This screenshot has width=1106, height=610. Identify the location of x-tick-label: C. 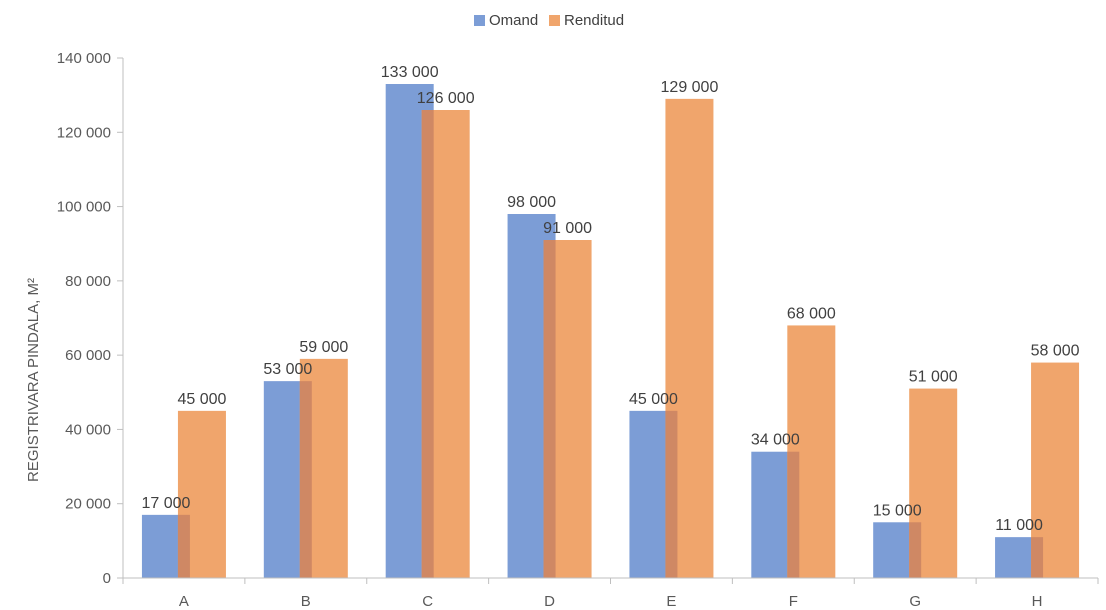
(427, 601).